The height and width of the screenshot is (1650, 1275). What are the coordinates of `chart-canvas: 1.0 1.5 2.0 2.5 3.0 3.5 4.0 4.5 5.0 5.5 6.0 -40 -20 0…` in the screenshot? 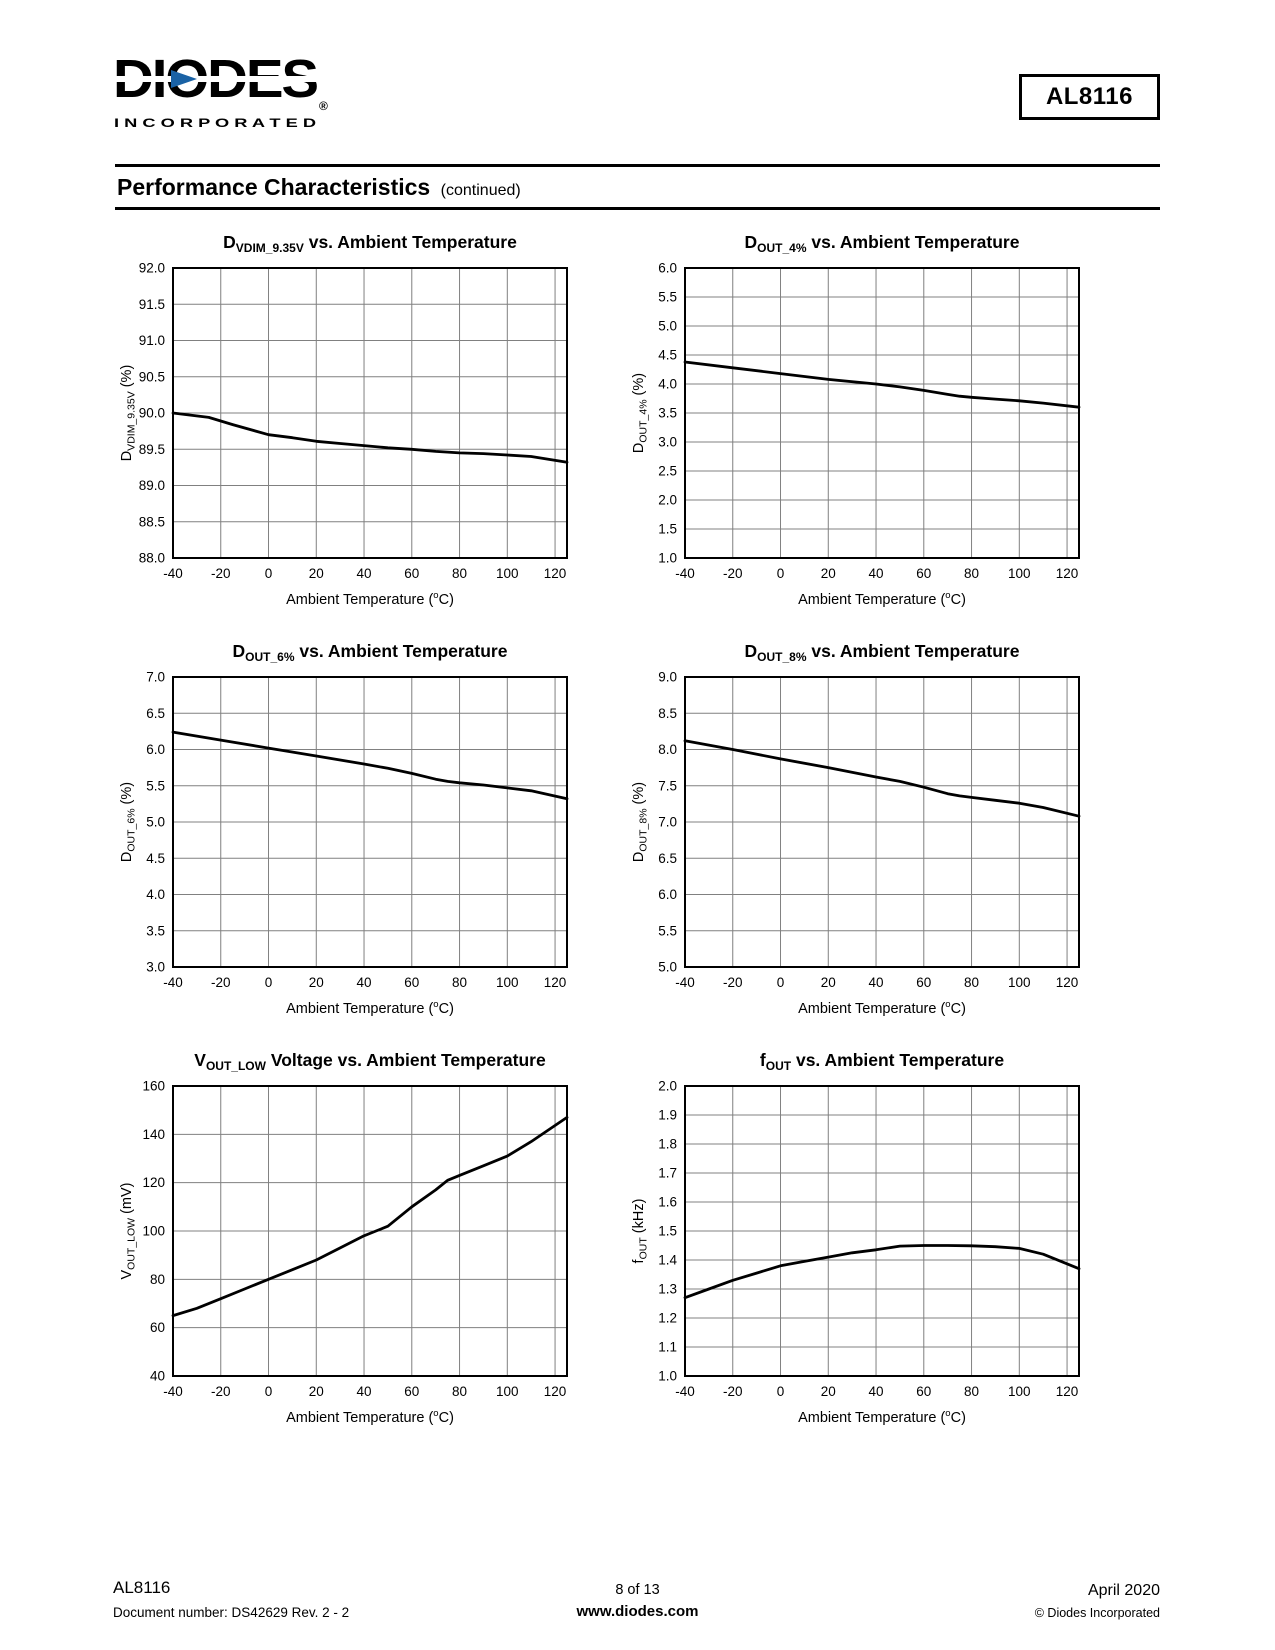 It's located at (856, 420).